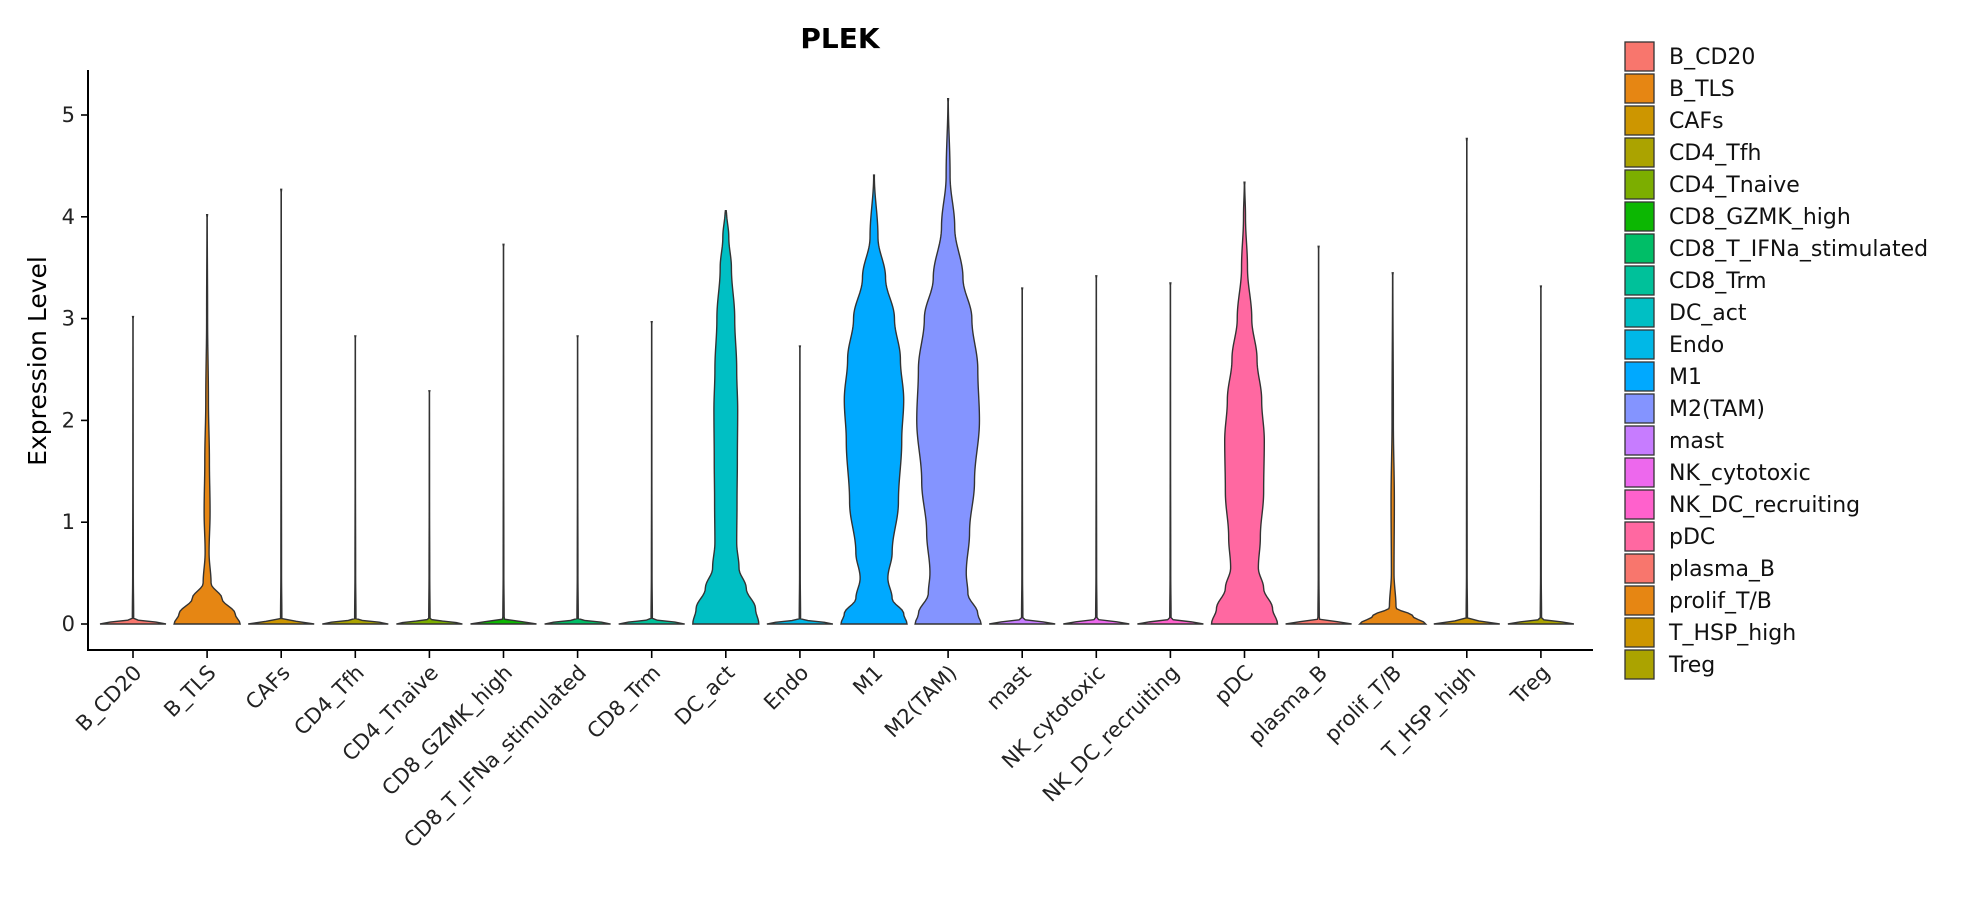 The width and height of the screenshot is (1965, 900). I want to click on legend-key-m2-tam, so click(1639, 408).